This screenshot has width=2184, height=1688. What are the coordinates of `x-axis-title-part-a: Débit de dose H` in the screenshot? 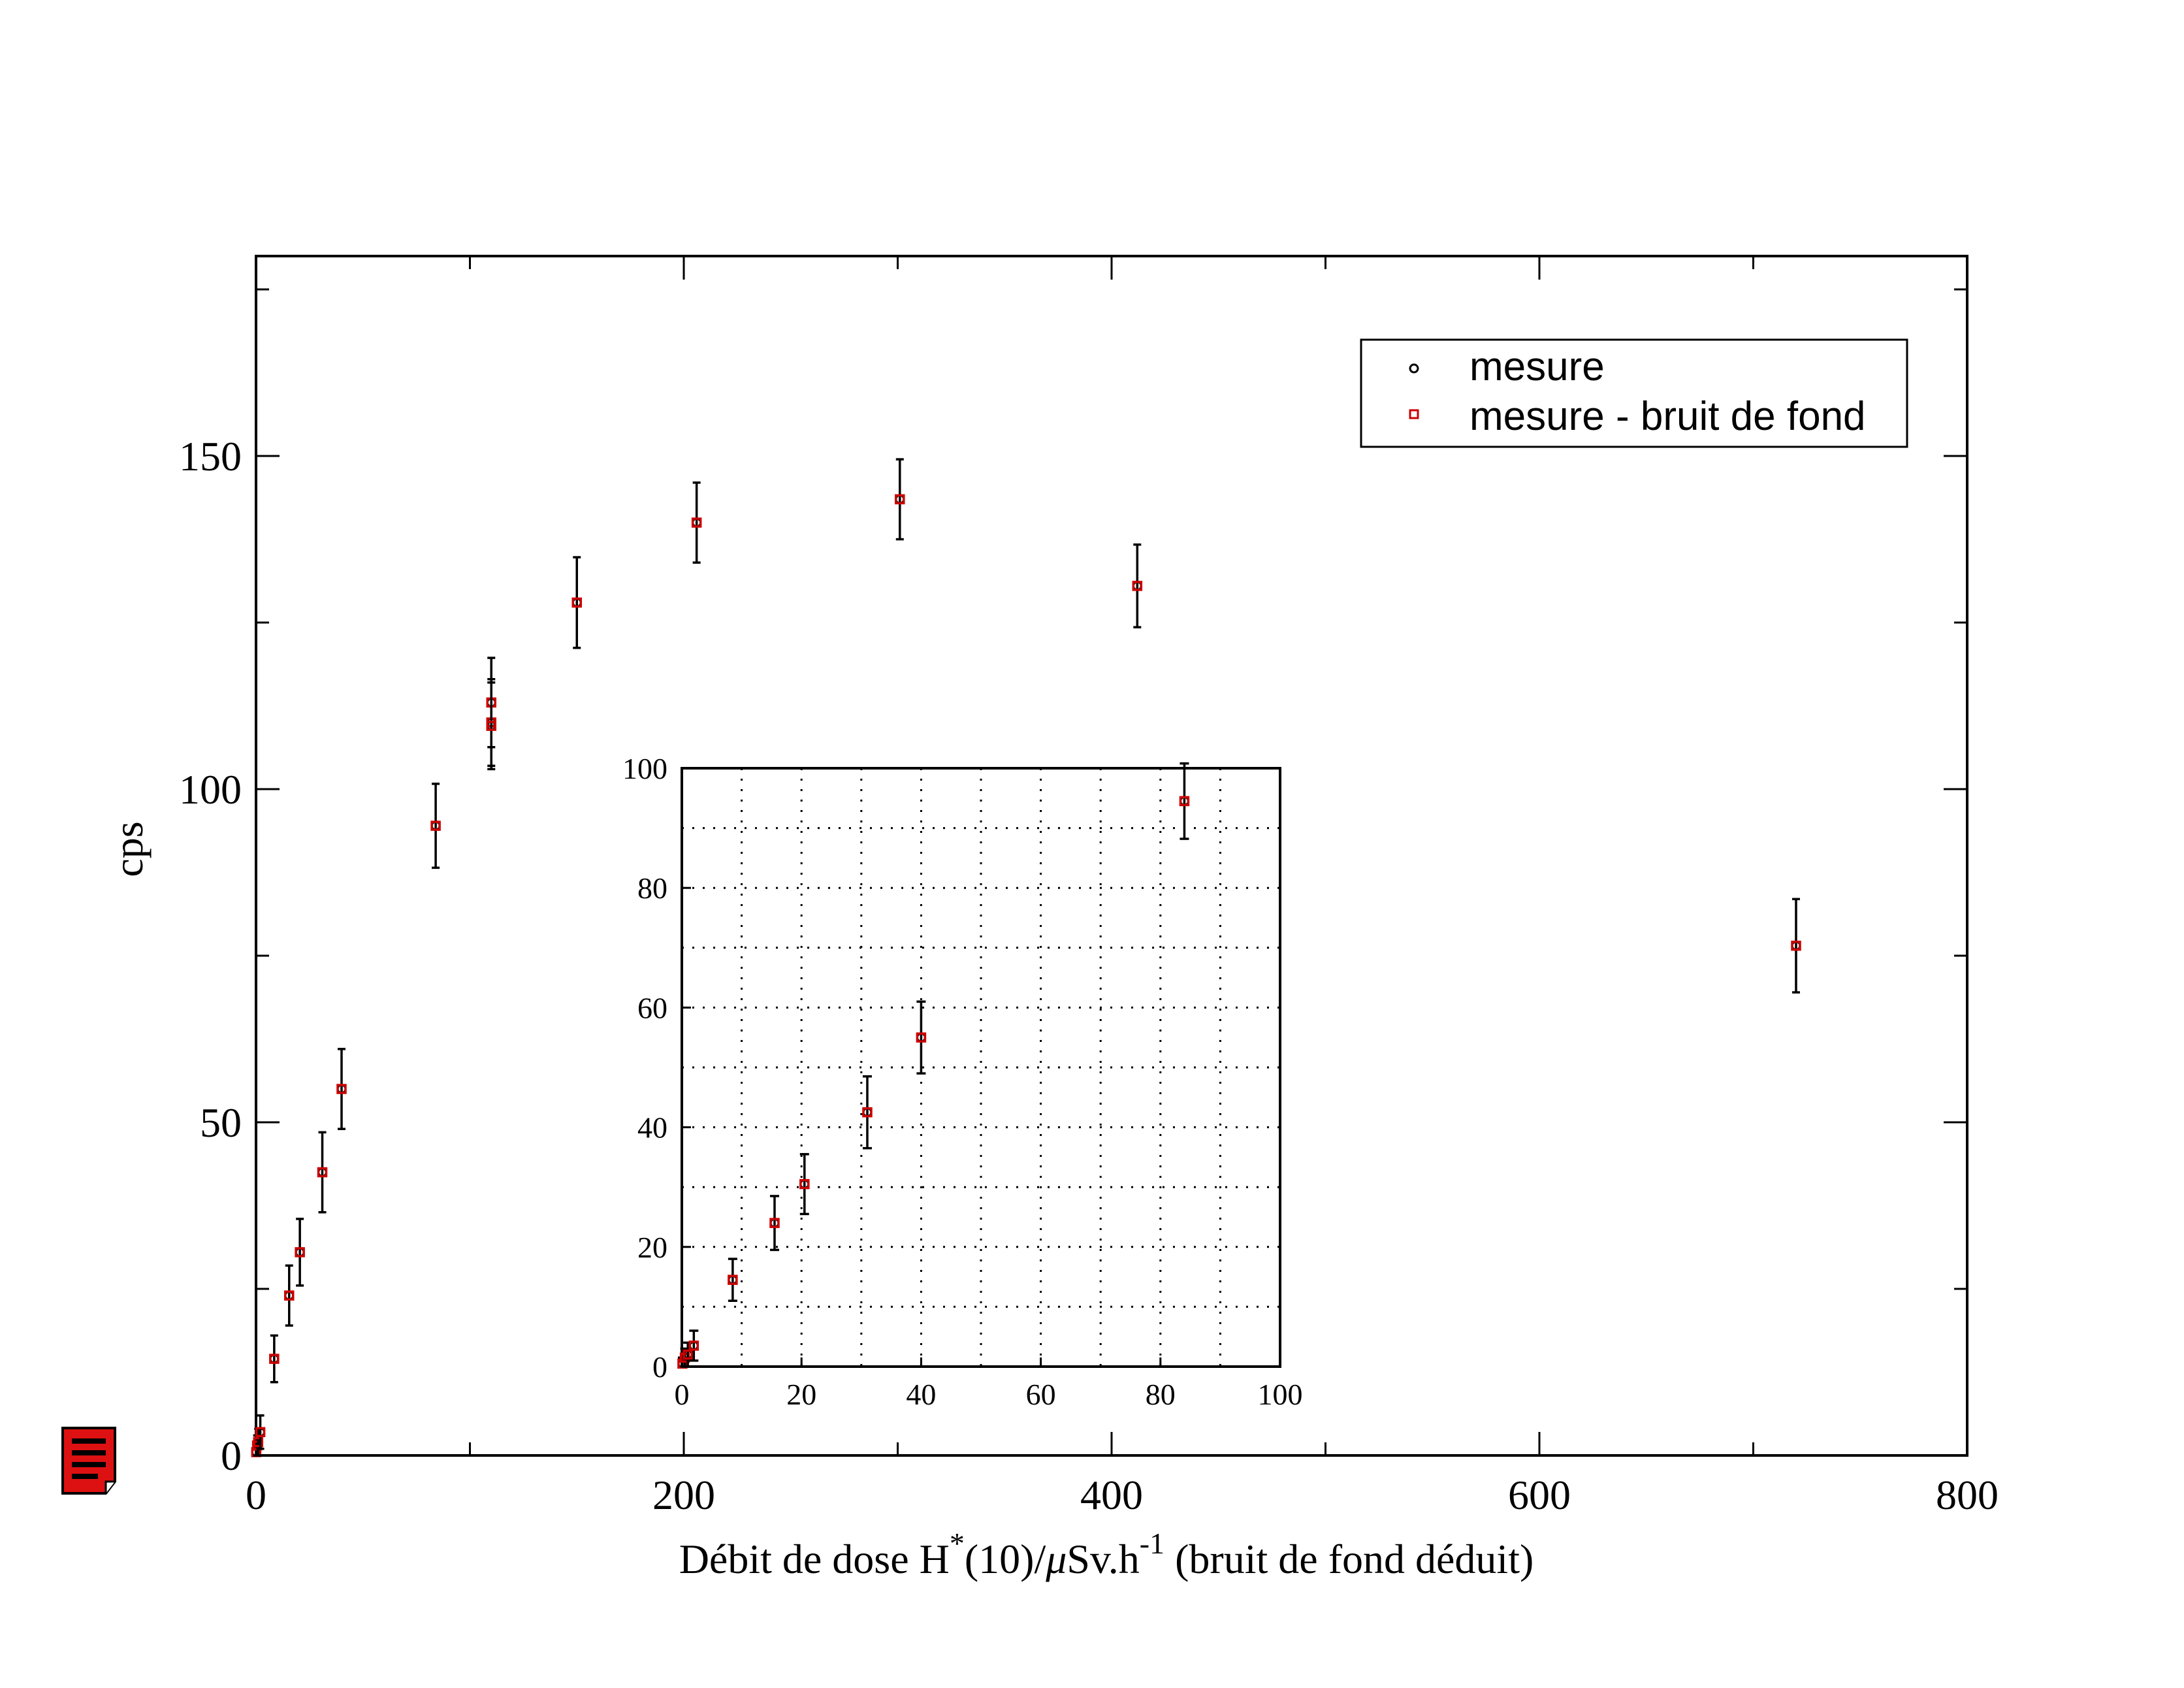 It's located at (814, 1559).